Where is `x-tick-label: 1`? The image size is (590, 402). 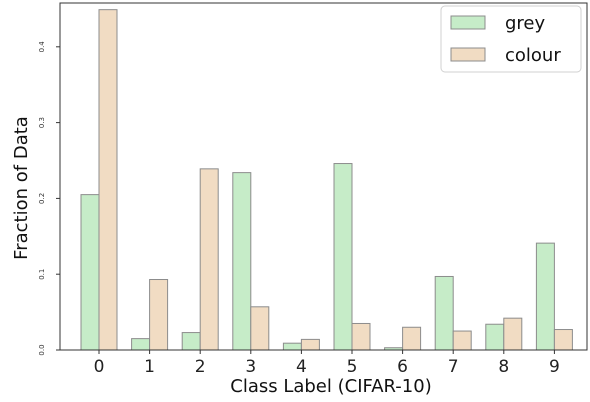
x-tick-label: 1 is located at coordinates (149, 367).